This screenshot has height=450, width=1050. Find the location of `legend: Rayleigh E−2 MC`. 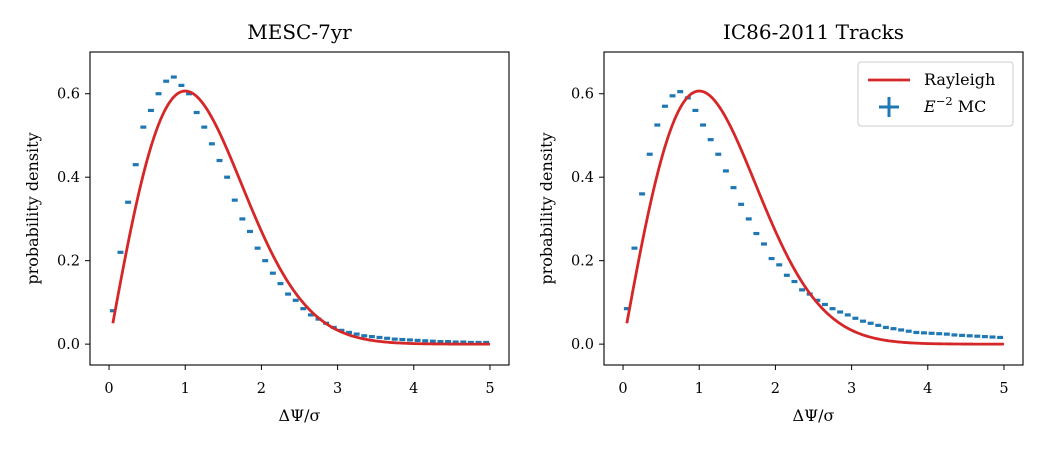

legend: Rayleigh E−2 MC is located at coordinates (935, 94).